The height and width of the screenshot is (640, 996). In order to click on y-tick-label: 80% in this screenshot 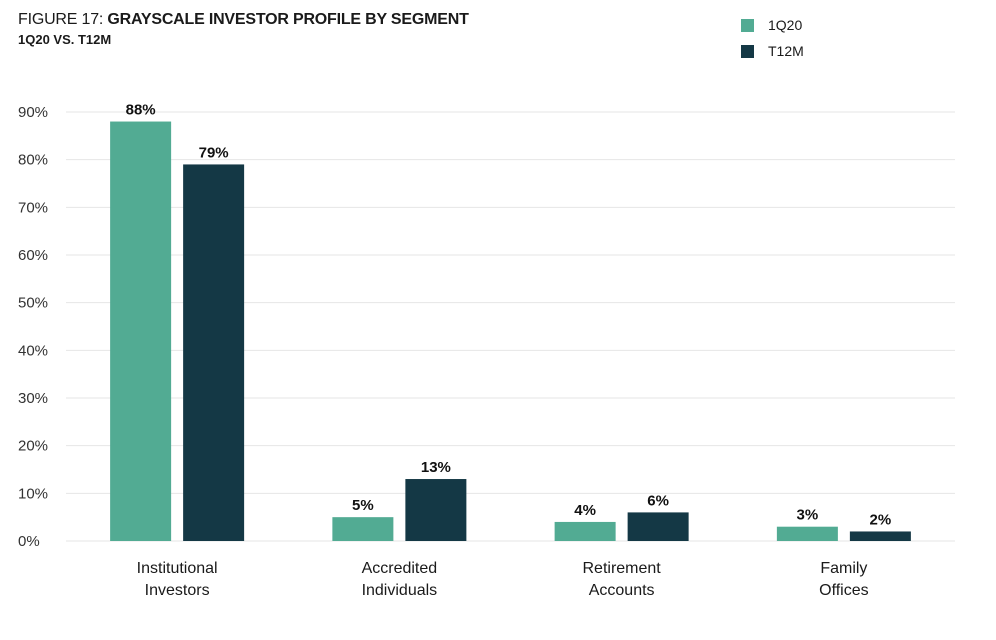, I will do `click(33, 160)`.